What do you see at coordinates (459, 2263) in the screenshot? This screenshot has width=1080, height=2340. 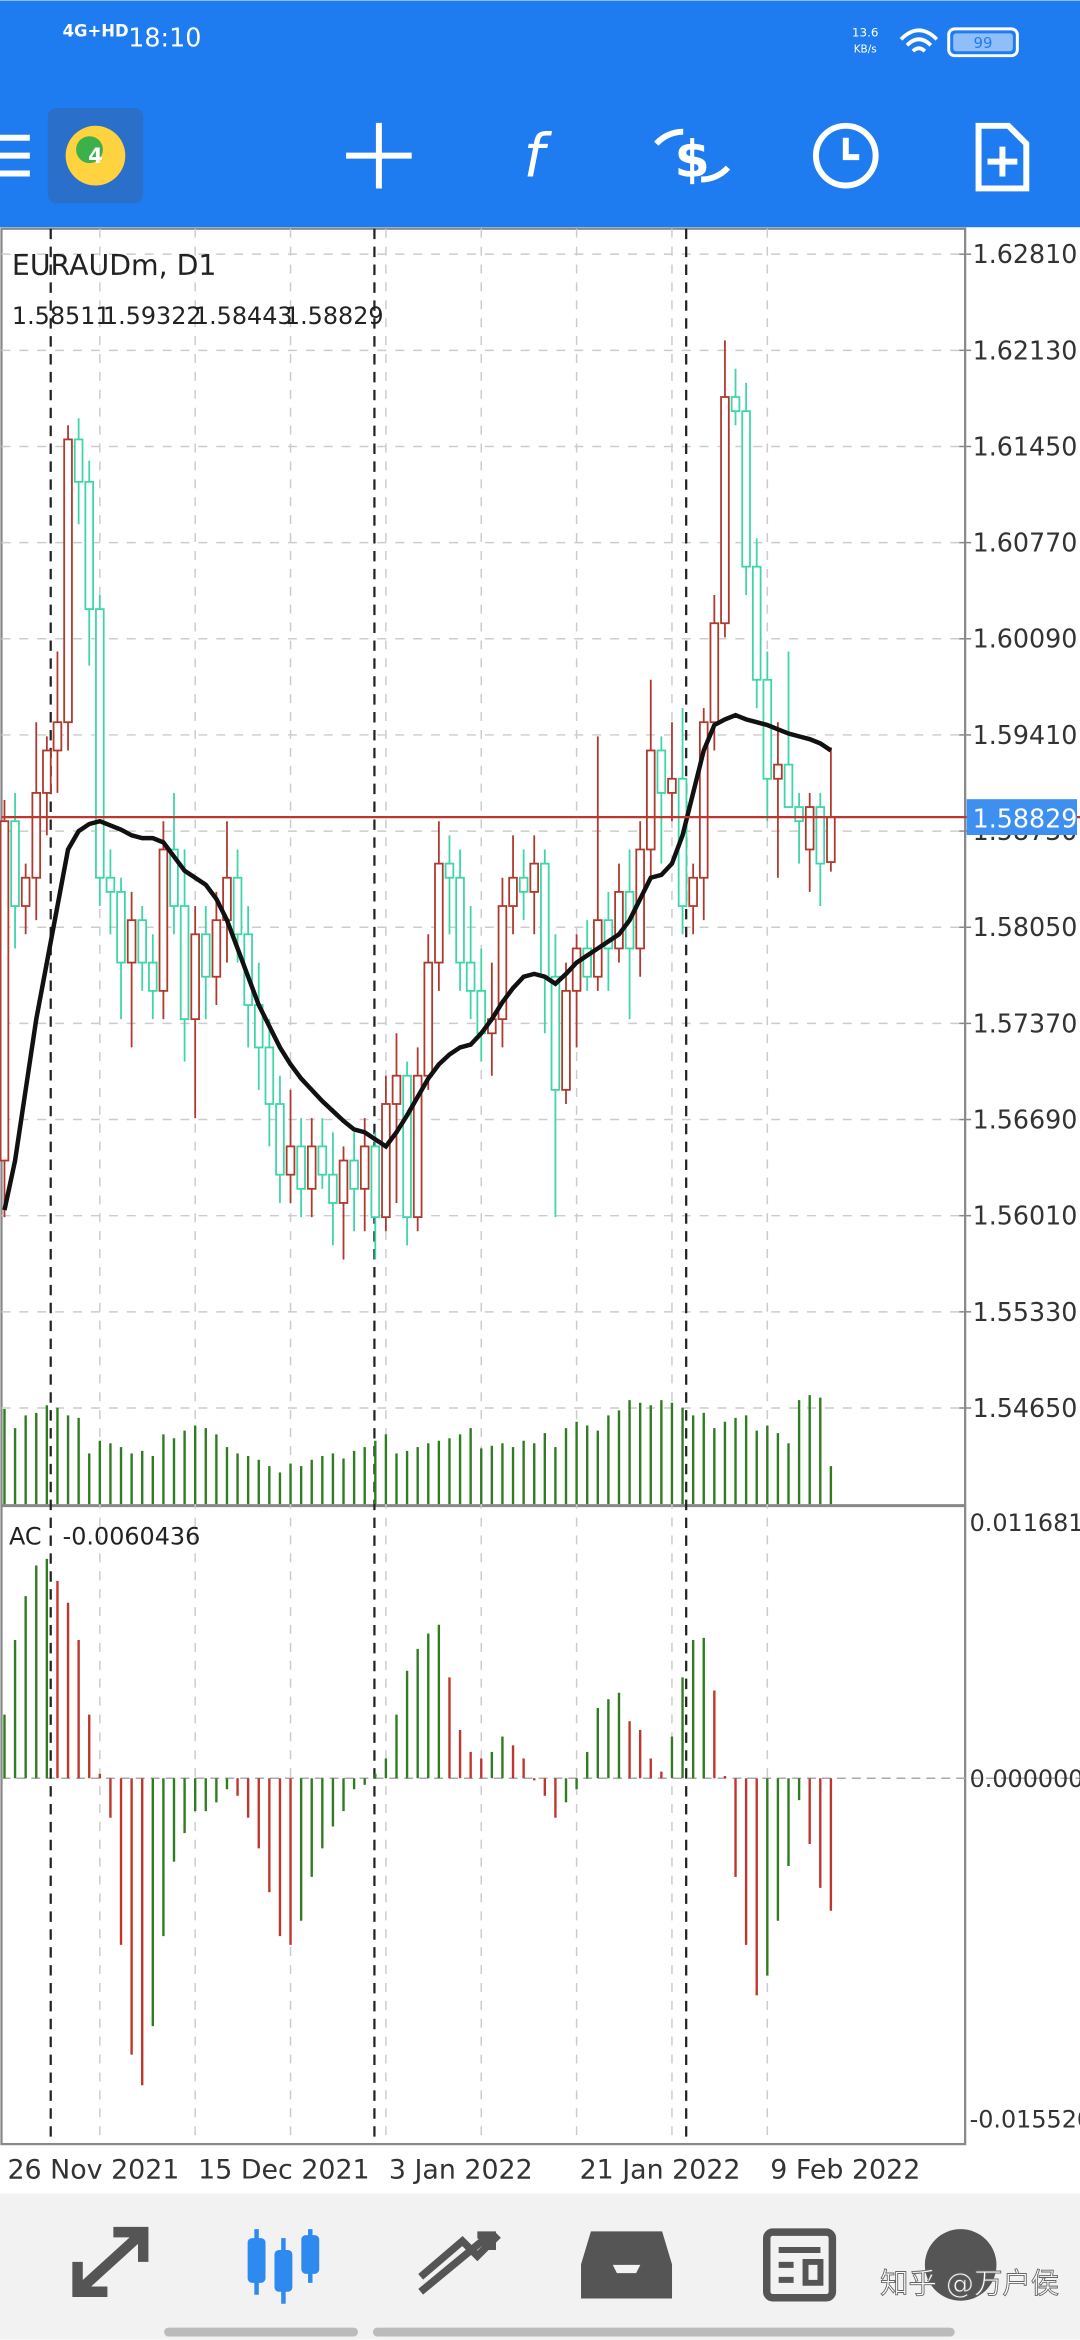 I see `trade-tab` at bounding box center [459, 2263].